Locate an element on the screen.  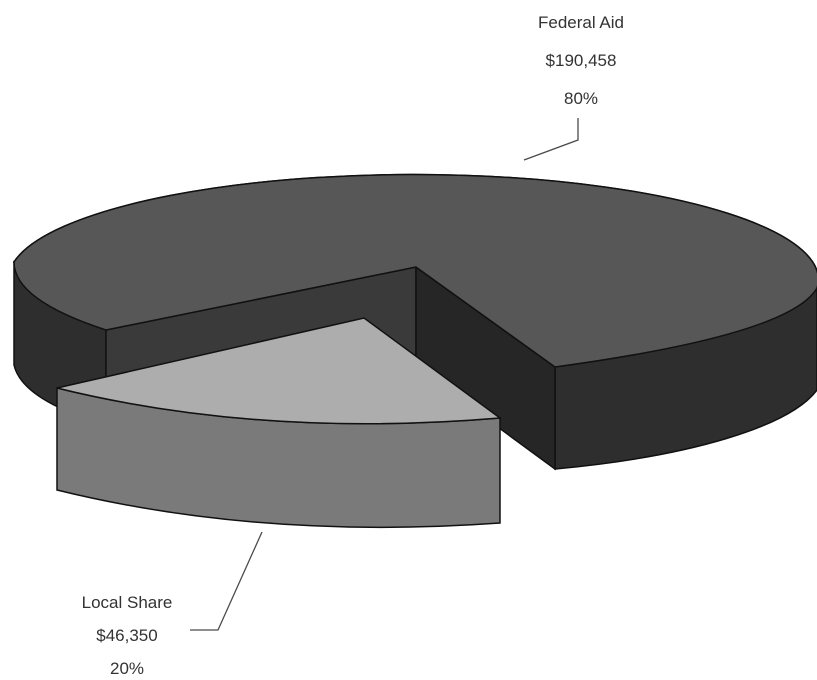
federal-aid-amount-label: $190,458 is located at coordinates (581, 60).